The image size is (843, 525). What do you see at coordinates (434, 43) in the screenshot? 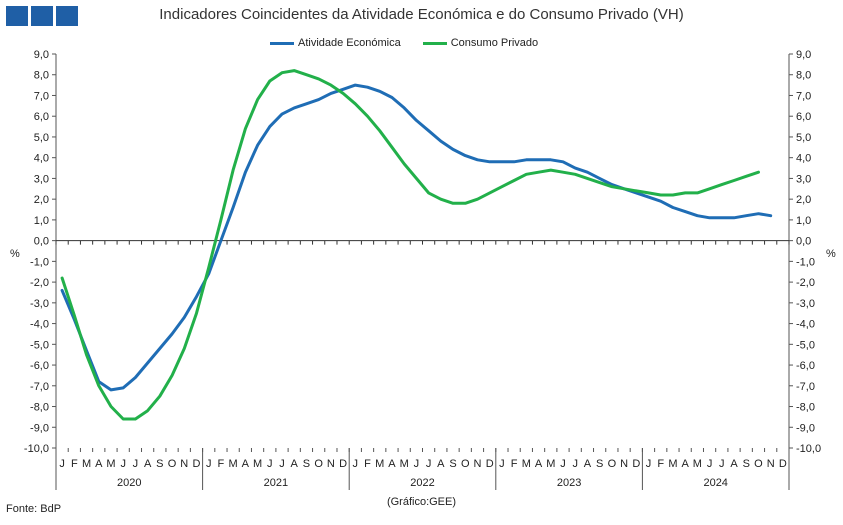
I see `legend-swatch-consumo` at bounding box center [434, 43].